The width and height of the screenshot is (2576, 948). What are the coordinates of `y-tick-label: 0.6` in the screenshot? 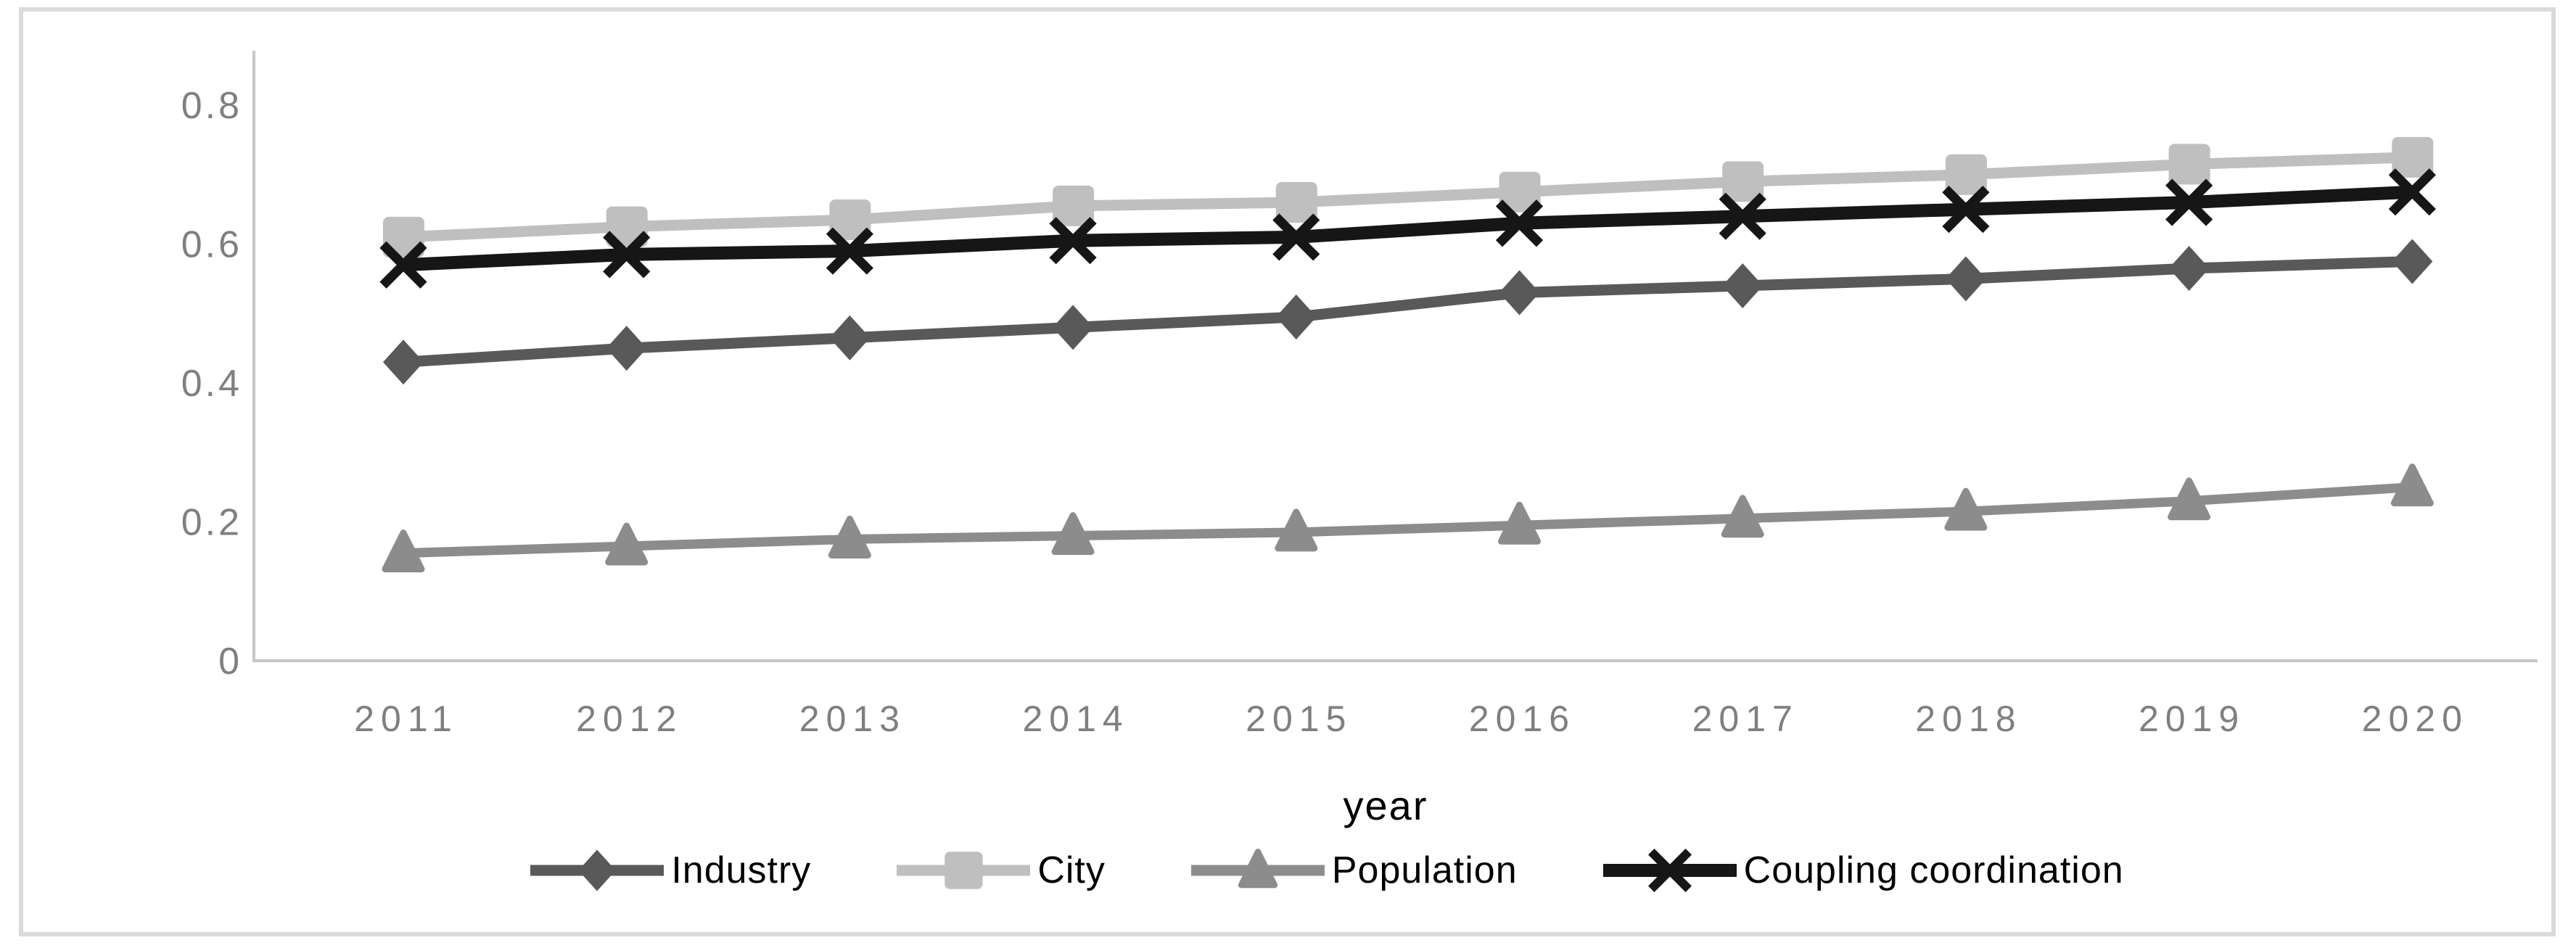 It's located at (212, 245).